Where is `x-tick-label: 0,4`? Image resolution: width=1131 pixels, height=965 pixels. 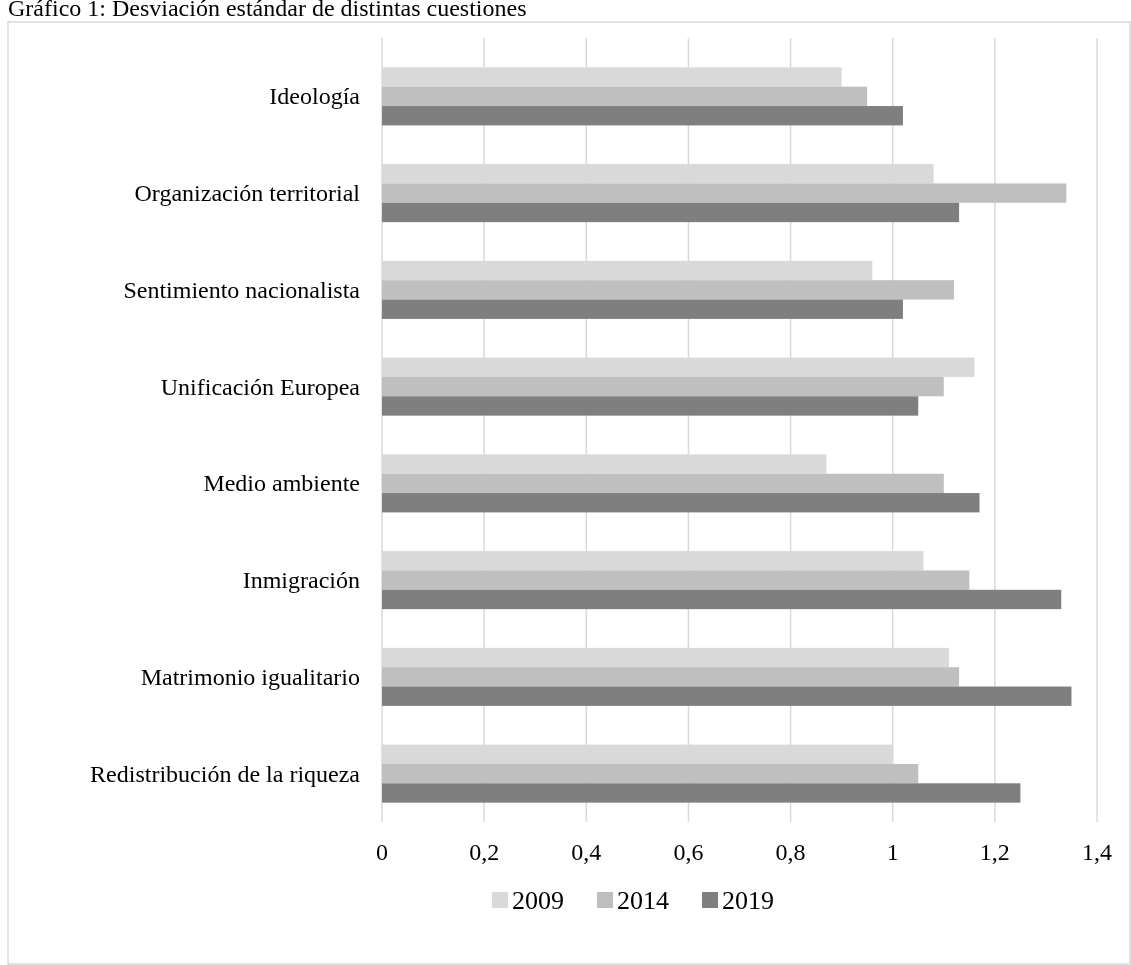
x-tick-label: 0,4 is located at coordinates (586, 852).